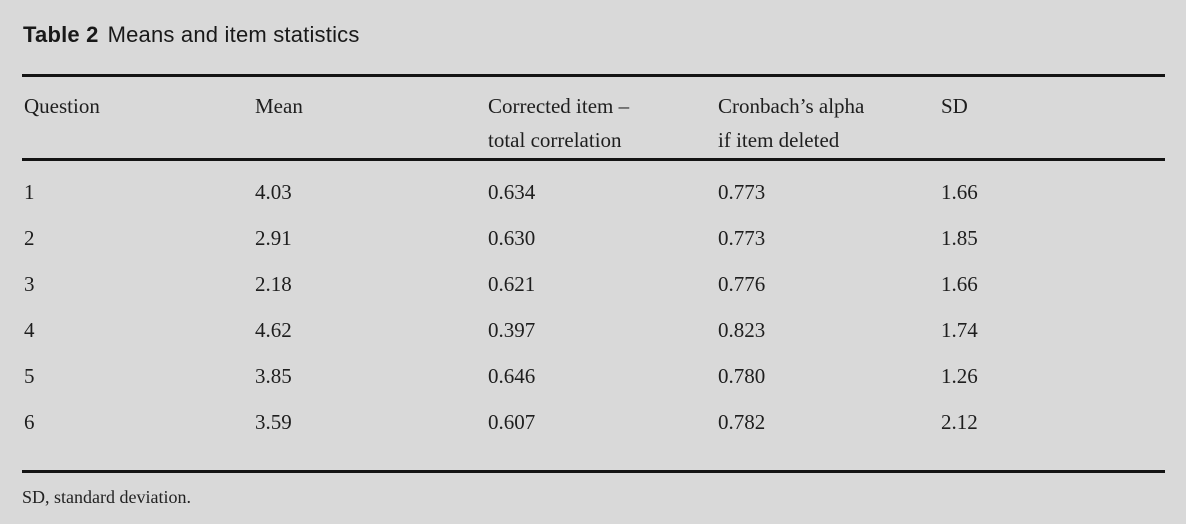  What do you see at coordinates (29, 329) in the screenshot?
I see `cell-question: 4` at bounding box center [29, 329].